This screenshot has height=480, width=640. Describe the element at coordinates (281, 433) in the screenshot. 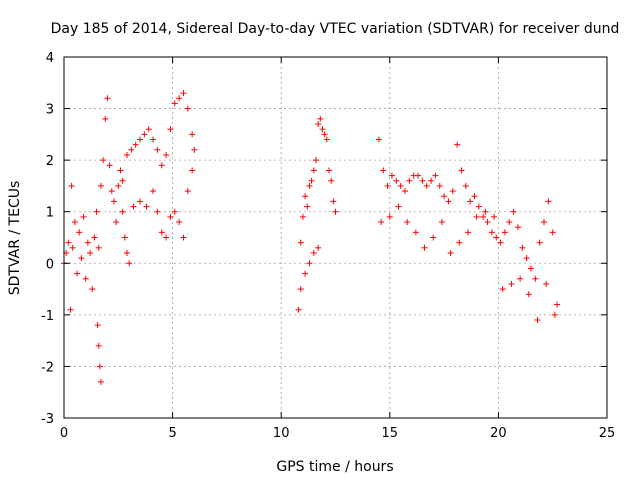

I see `x-tick-label: 10` at that location.